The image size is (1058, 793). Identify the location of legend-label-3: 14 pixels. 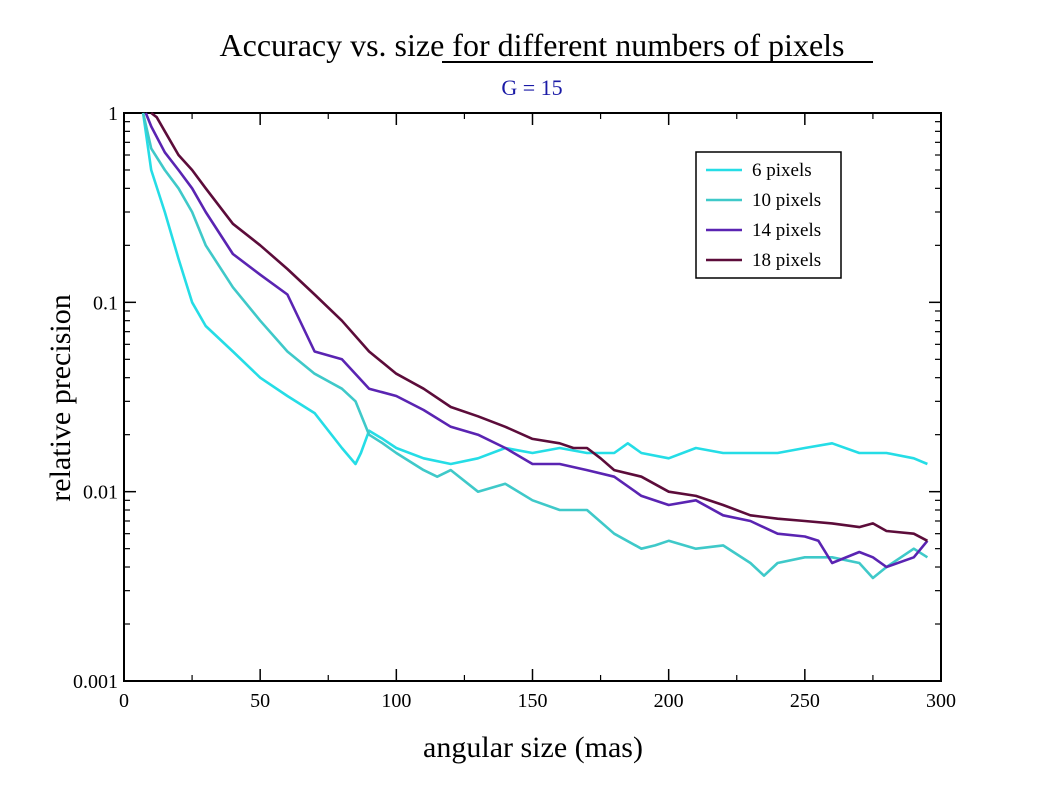
(786, 230).